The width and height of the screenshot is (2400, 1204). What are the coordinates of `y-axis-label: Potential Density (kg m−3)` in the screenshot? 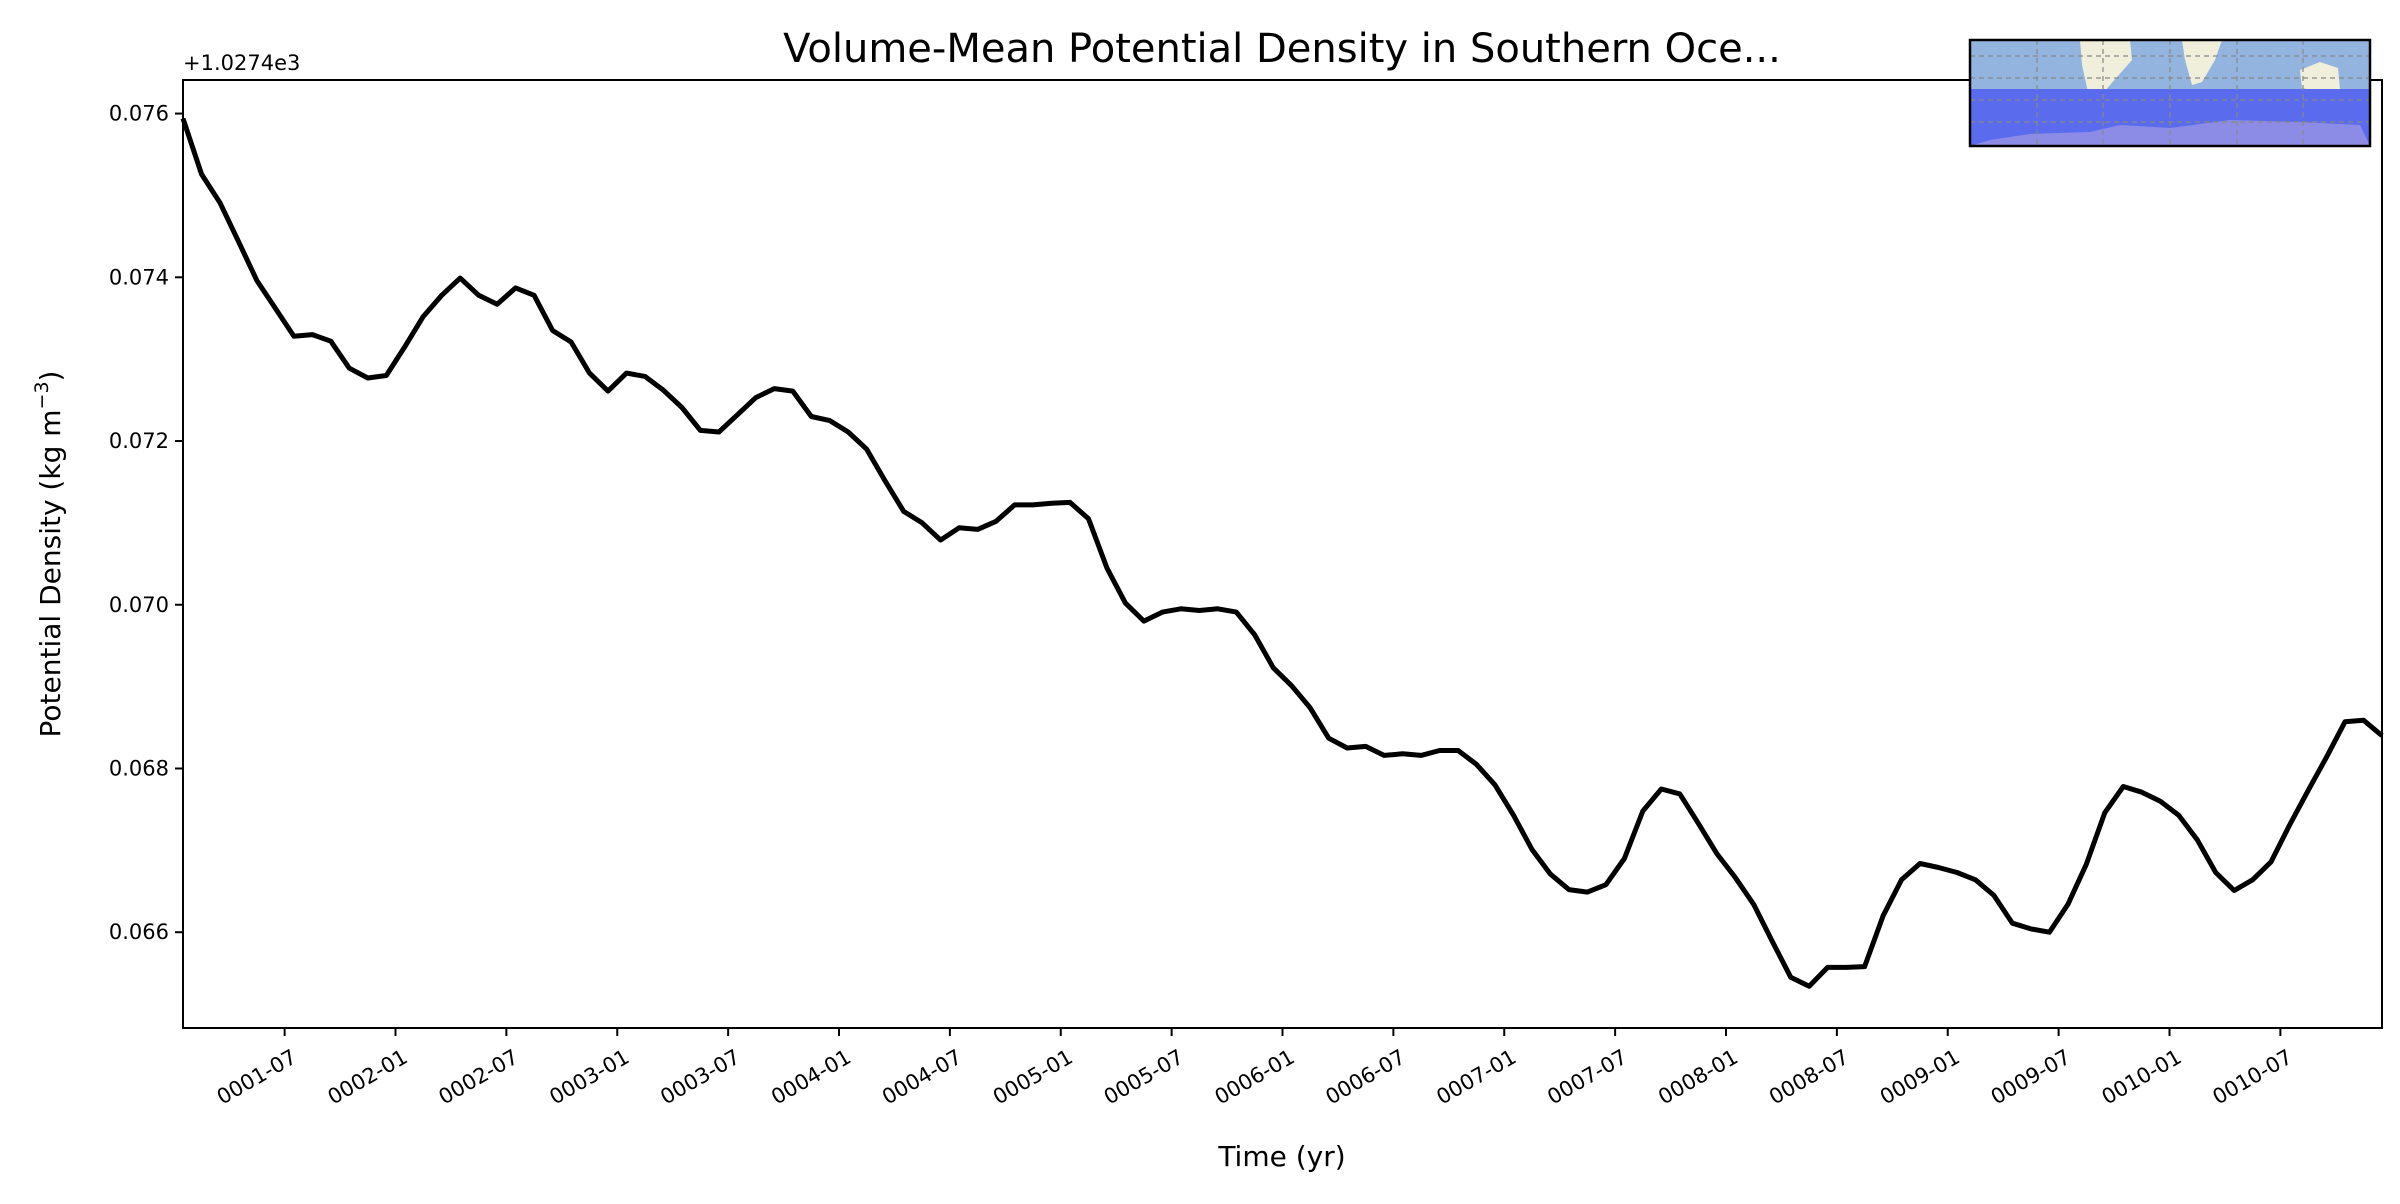 It's located at (49, 554).